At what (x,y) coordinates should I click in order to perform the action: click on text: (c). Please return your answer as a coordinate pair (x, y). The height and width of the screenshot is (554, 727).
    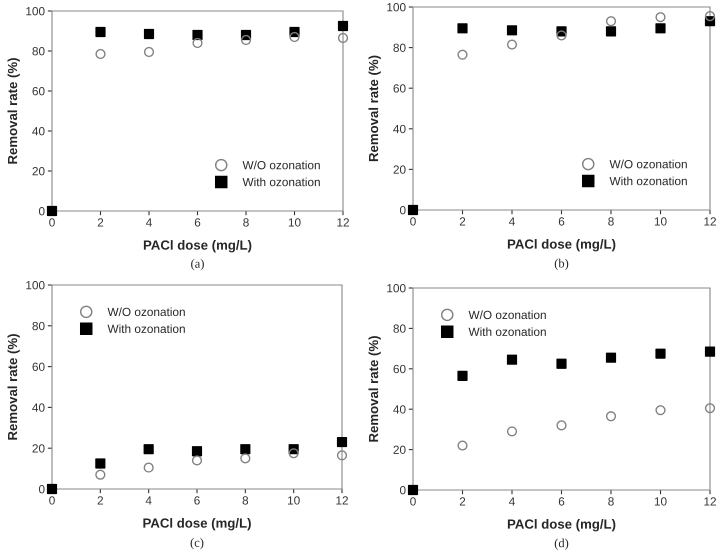
    Looking at the image, I should click on (197, 544).